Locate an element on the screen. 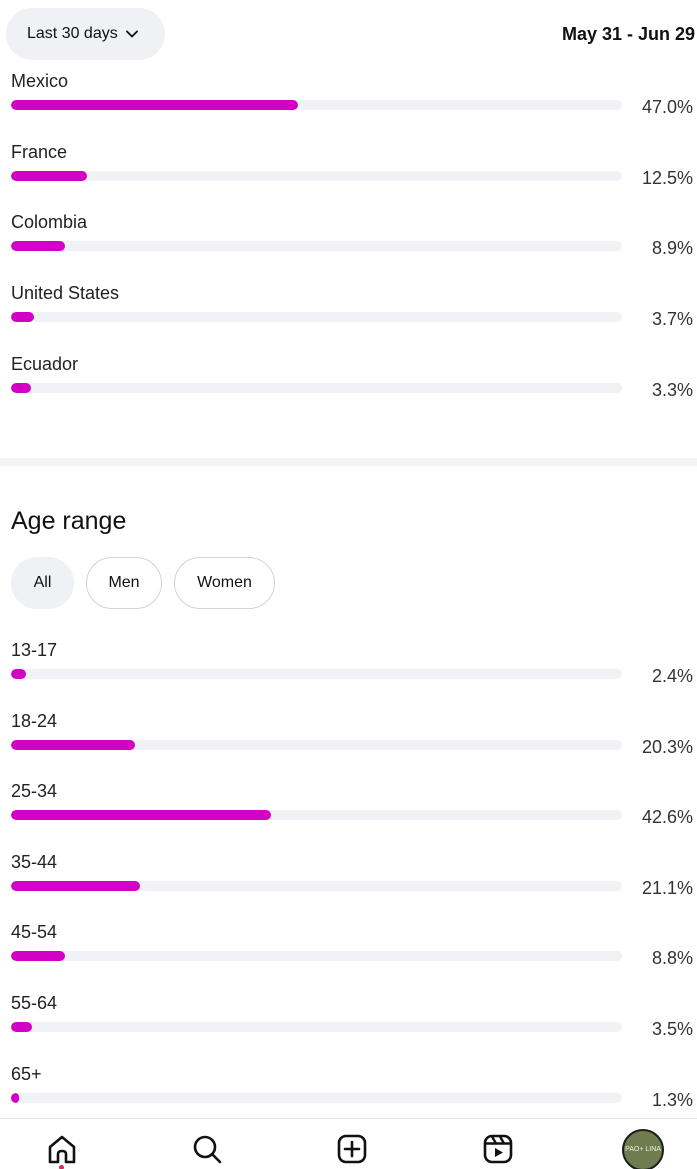  date-range-dropdown: Last 30 days is located at coordinates (85, 34).